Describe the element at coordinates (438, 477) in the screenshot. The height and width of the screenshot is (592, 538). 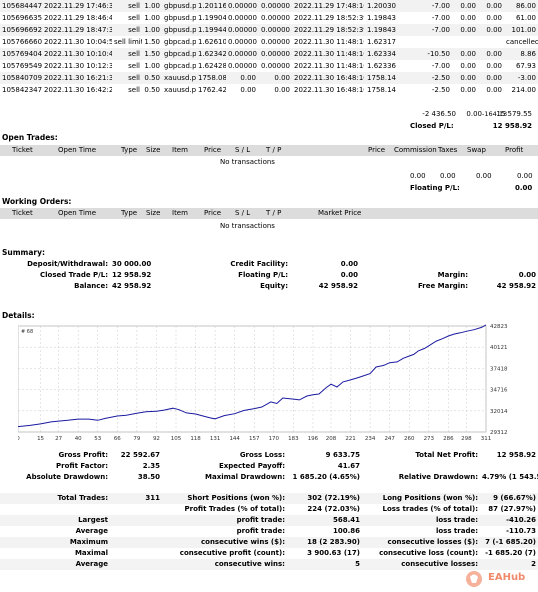
I see `rel-drawdown-label: Relative Drawdown:` at that location.